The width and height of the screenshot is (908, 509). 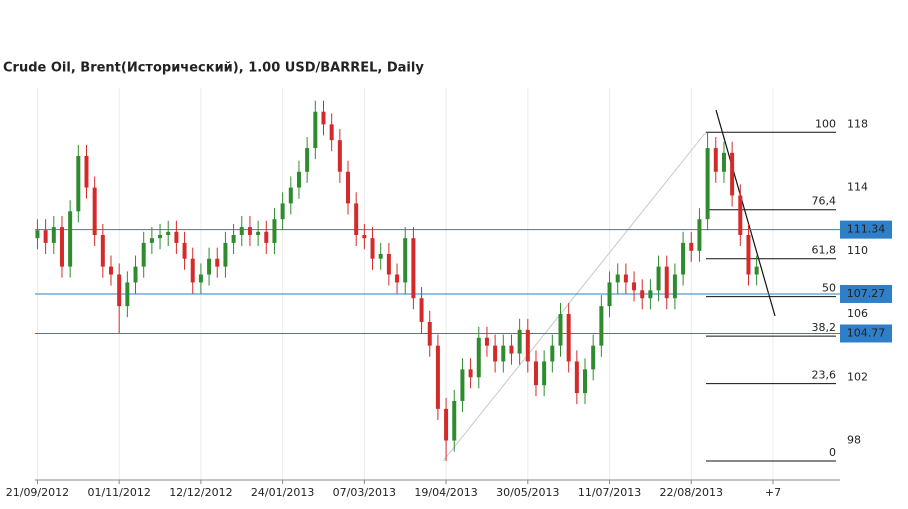 I want to click on y-tick-label: 102, so click(x=857, y=376).